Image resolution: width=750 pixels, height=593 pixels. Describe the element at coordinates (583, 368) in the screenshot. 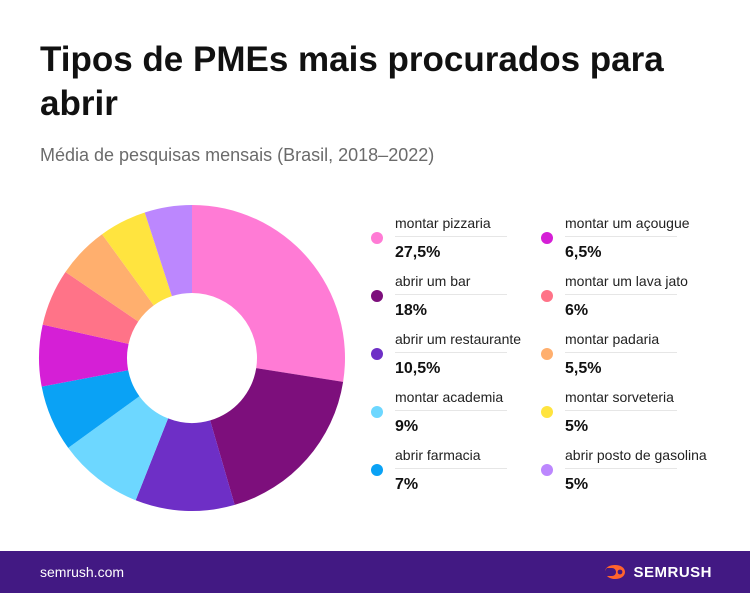

I see `legend-value: 5,5%` at that location.